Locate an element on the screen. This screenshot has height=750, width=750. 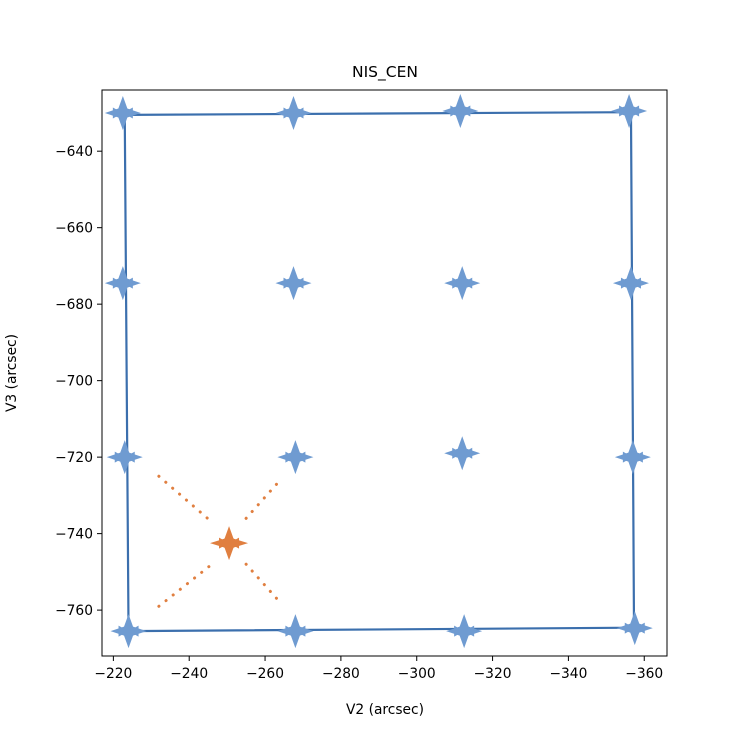
x-axis-label: V2 (arcsec) is located at coordinates (385, 710).